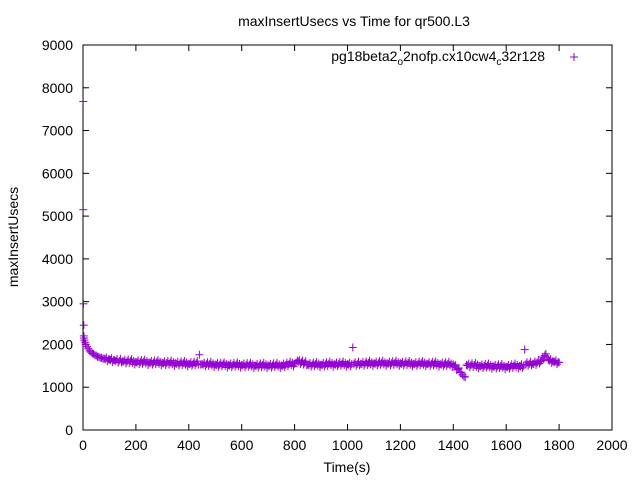 The height and width of the screenshot is (480, 640). What do you see at coordinates (136, 445) in the screenshot?
I see `x-tick-label: 200` at bounding box center [136, 445].